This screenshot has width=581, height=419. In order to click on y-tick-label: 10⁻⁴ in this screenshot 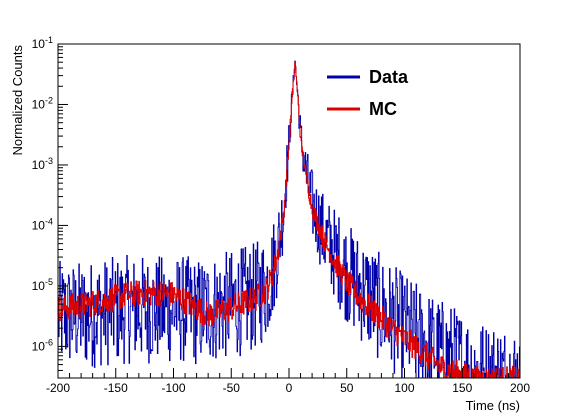, I will do `click(42, 224)`.